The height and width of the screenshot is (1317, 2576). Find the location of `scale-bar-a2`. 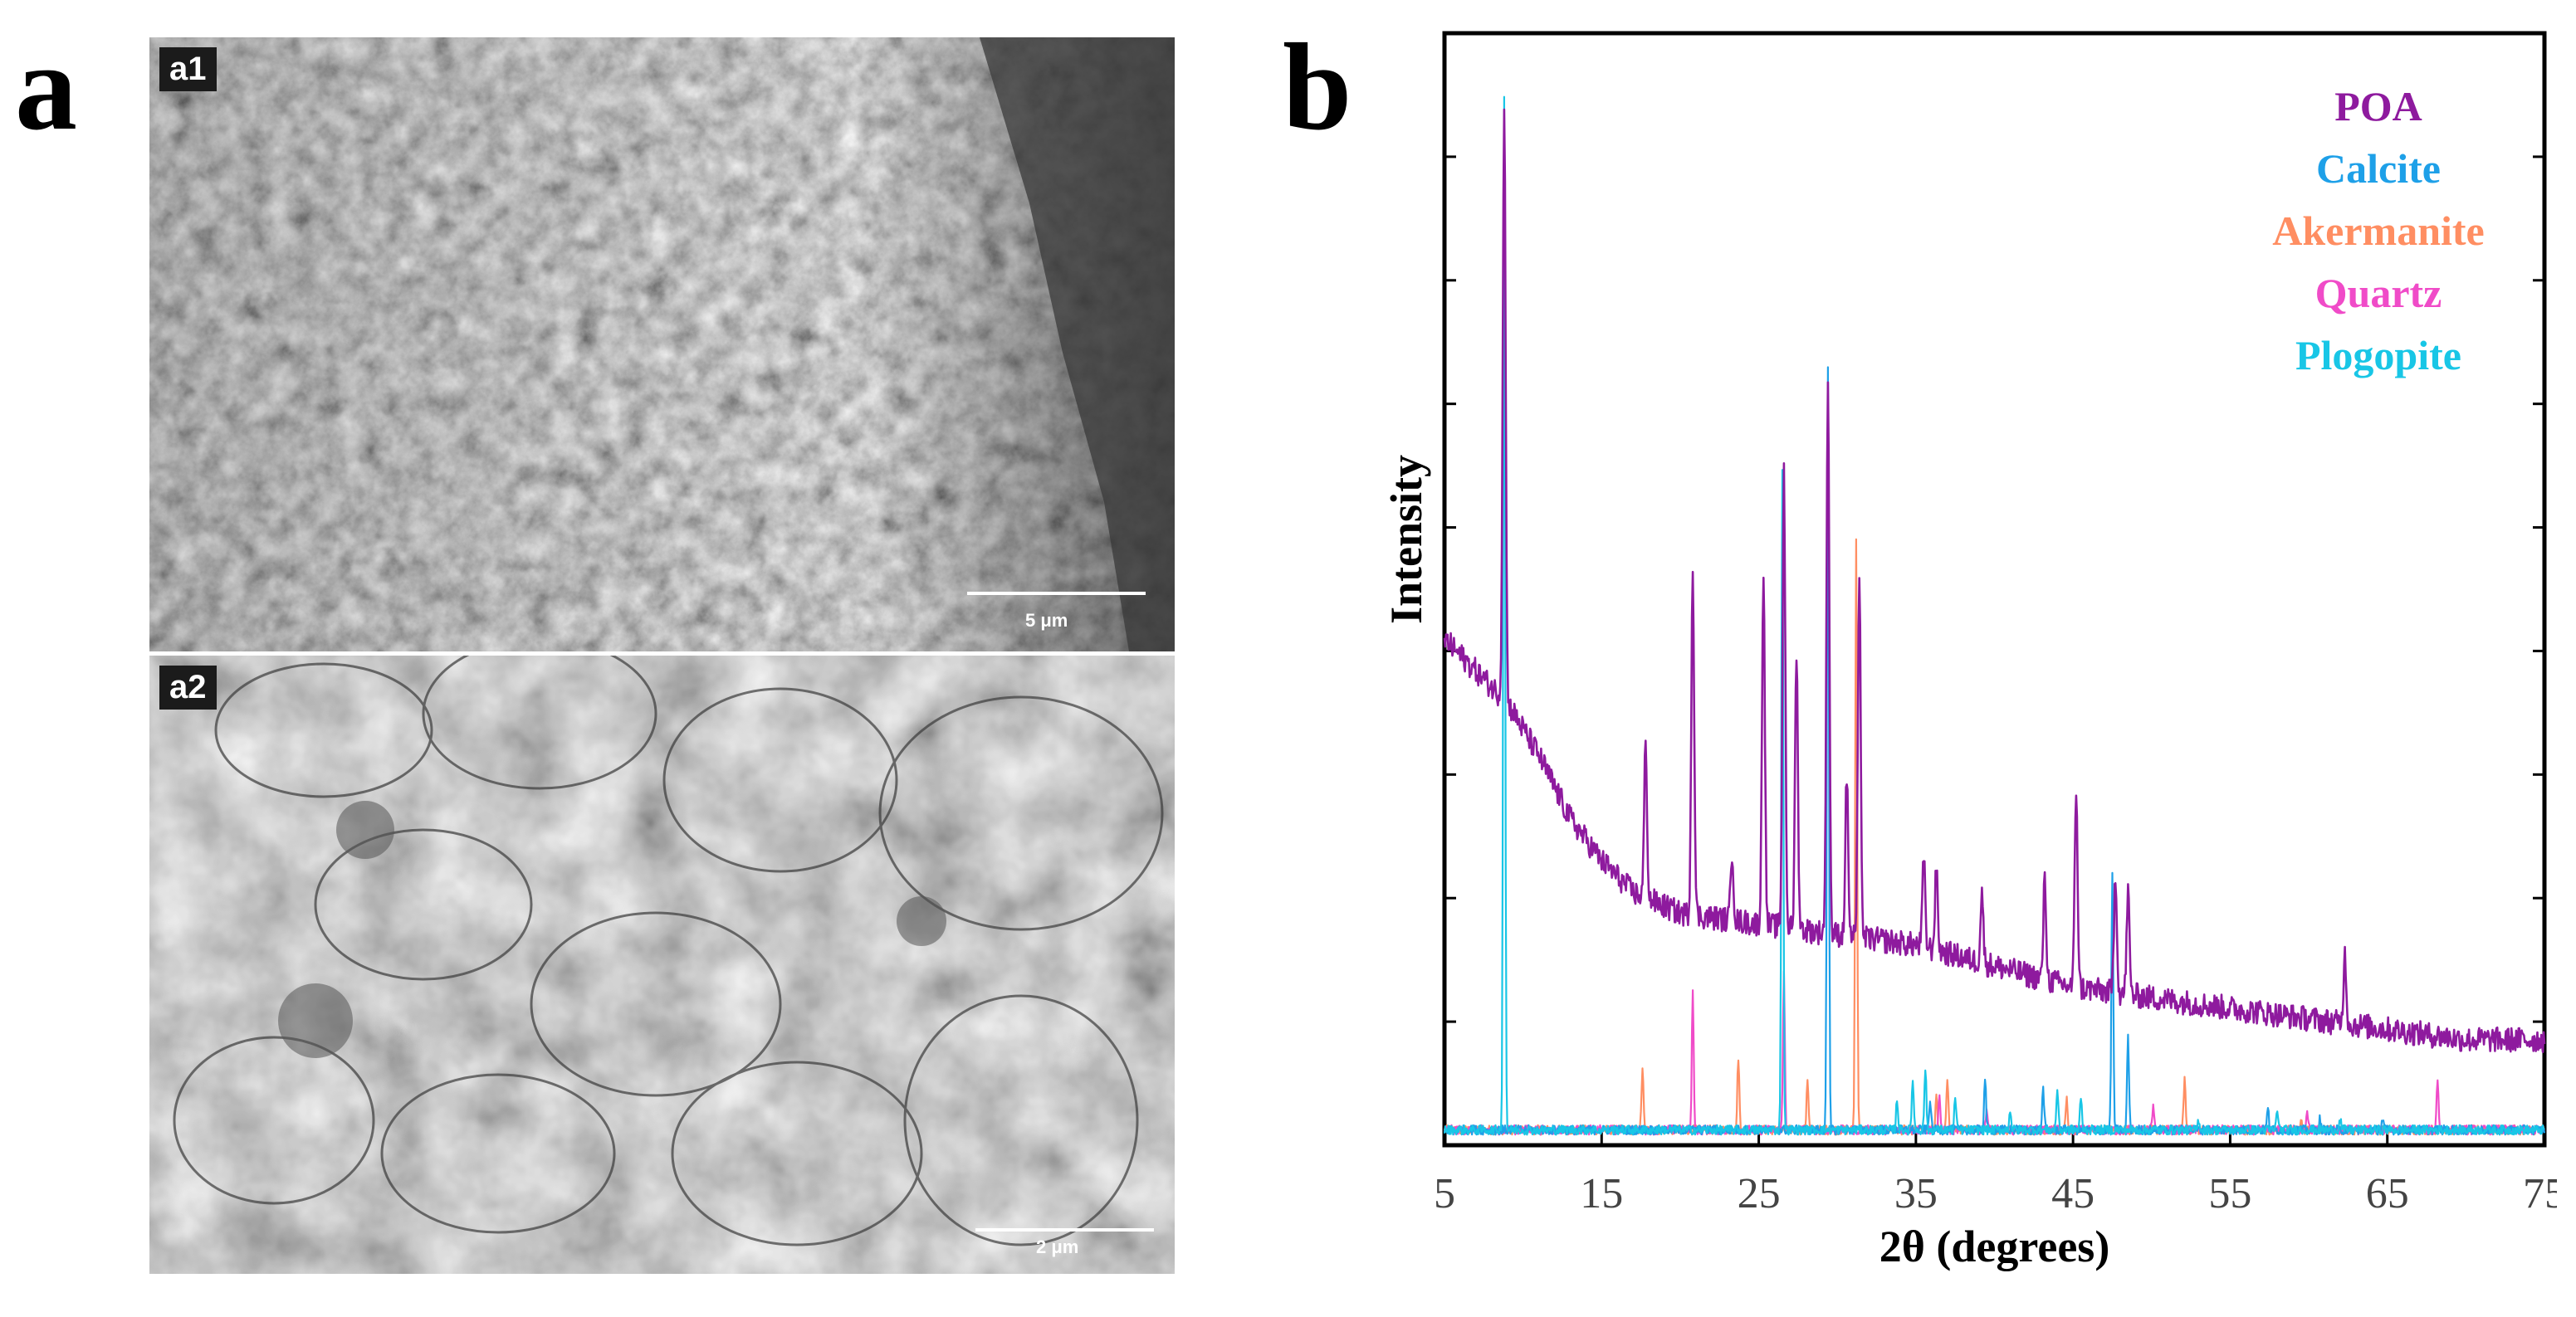

scale-bar-a2 is located at coordinates (1064, 1230).